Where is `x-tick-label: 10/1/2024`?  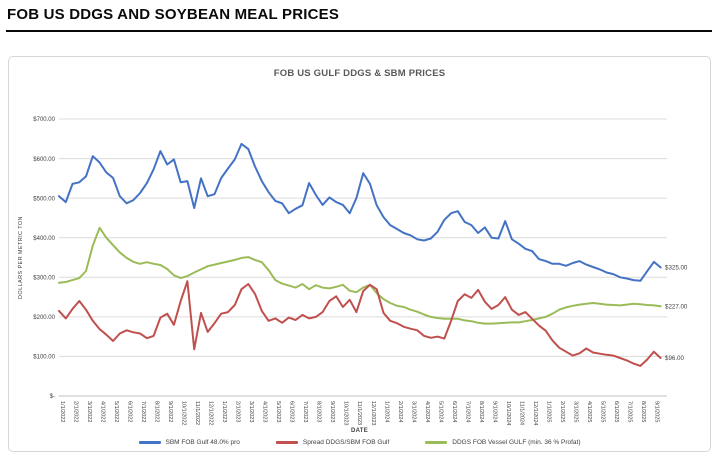 x-tick-label: 10/1/2024 is located at coordinates (508, 413).